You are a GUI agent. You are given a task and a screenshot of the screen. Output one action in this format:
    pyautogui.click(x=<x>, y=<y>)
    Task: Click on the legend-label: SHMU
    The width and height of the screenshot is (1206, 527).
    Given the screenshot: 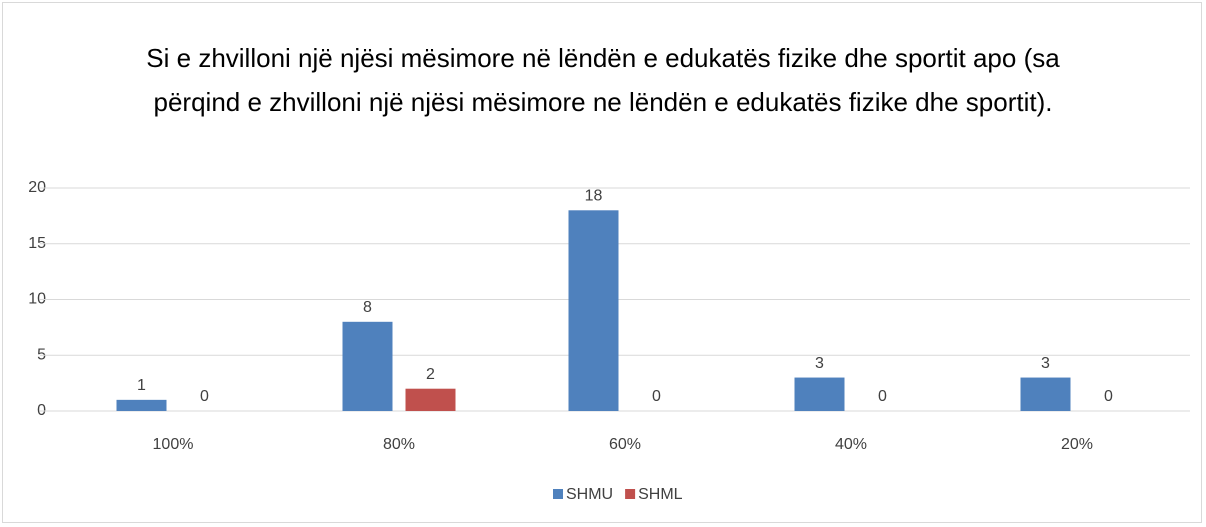 What is the action you would take?
    pyautogui.click(x=589, y=494)
    